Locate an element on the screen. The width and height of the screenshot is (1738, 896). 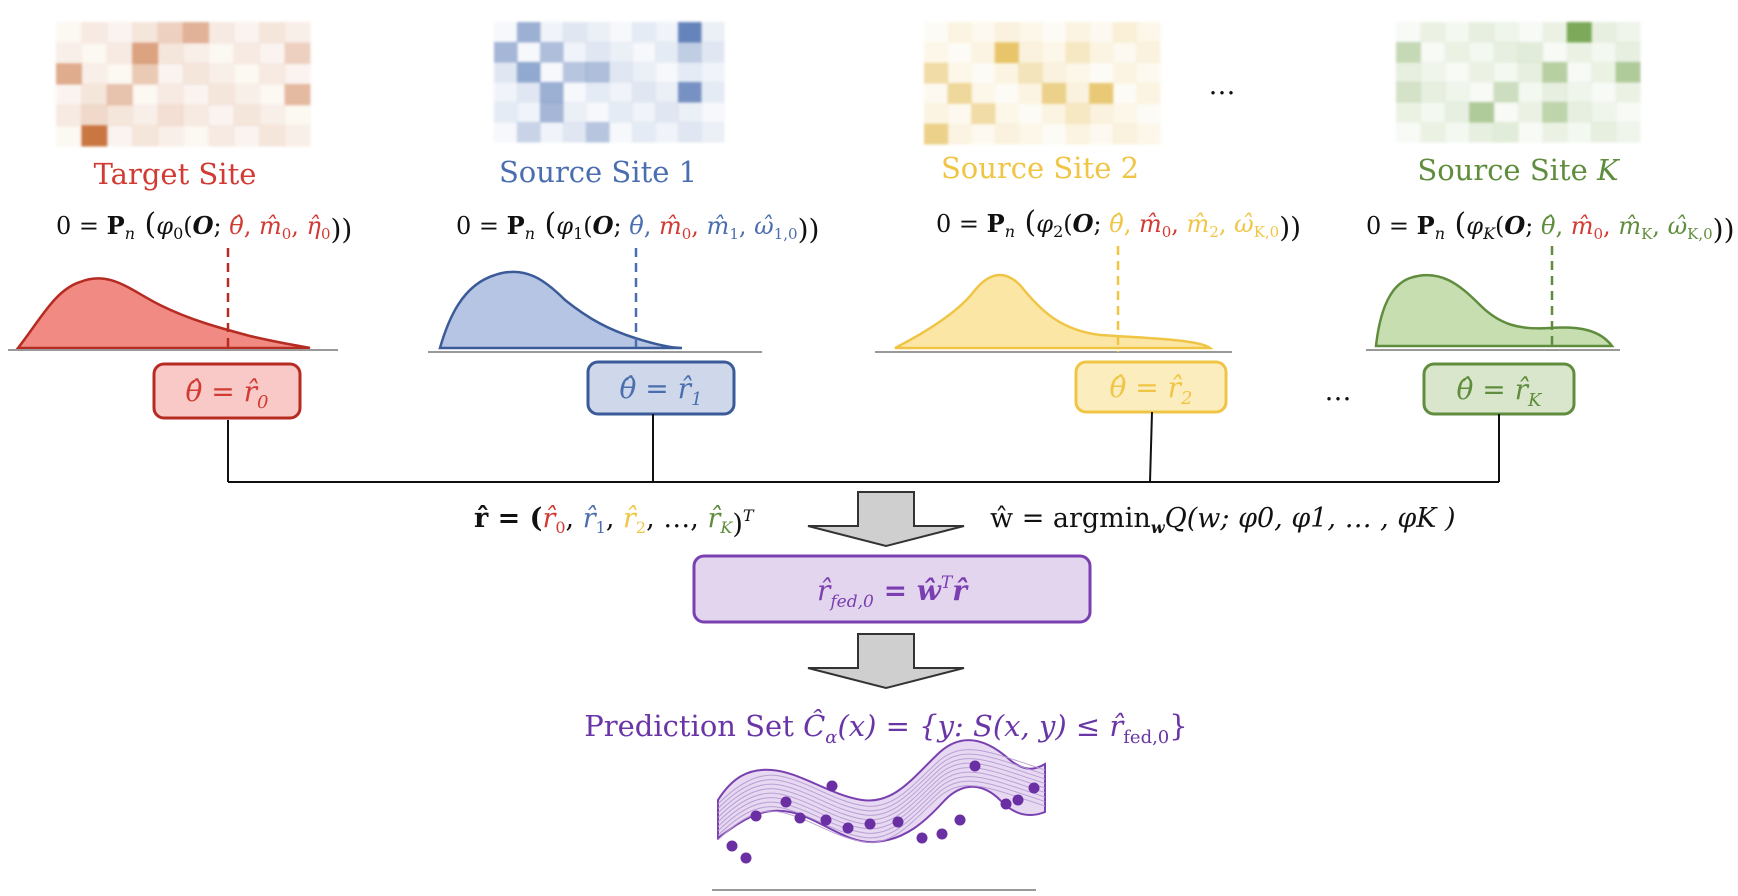
site-title-source-2: Source Site 2 is located at coordinates (1040, 168).